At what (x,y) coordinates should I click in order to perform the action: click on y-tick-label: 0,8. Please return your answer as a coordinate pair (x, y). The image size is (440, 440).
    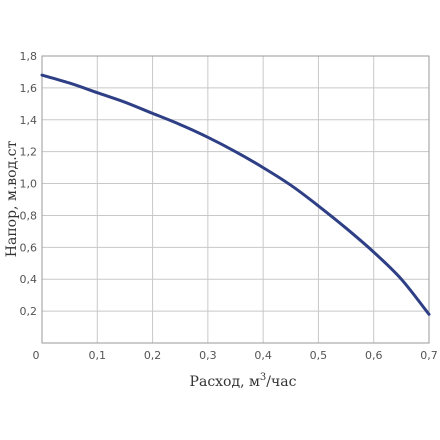
    Looking at the image, I should click on (29, 215).